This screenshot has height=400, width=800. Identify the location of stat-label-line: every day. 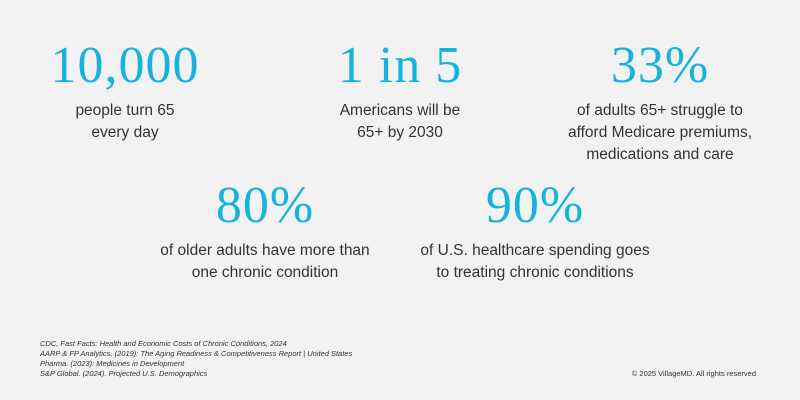
(125, 132).